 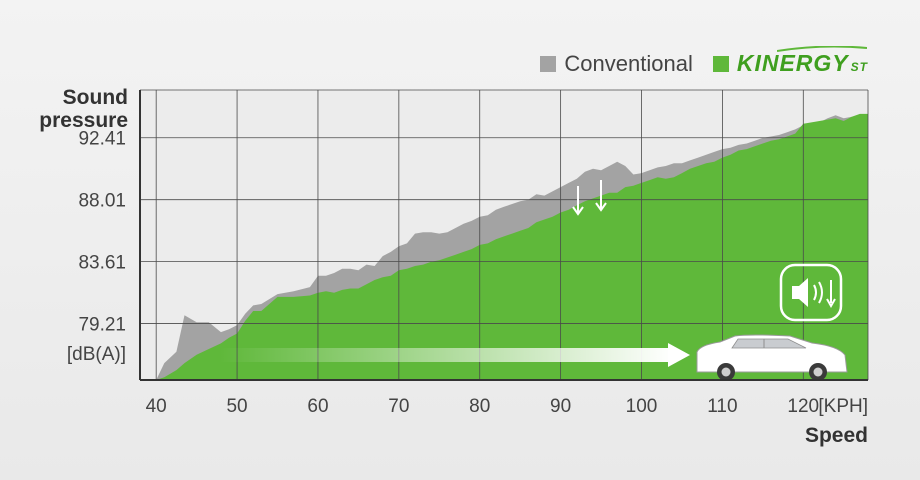 What do you see at coordinates (95, 97) in the screenshot?
I see `y-axis-title-line1: Sound` at bounding box center [95, 97].